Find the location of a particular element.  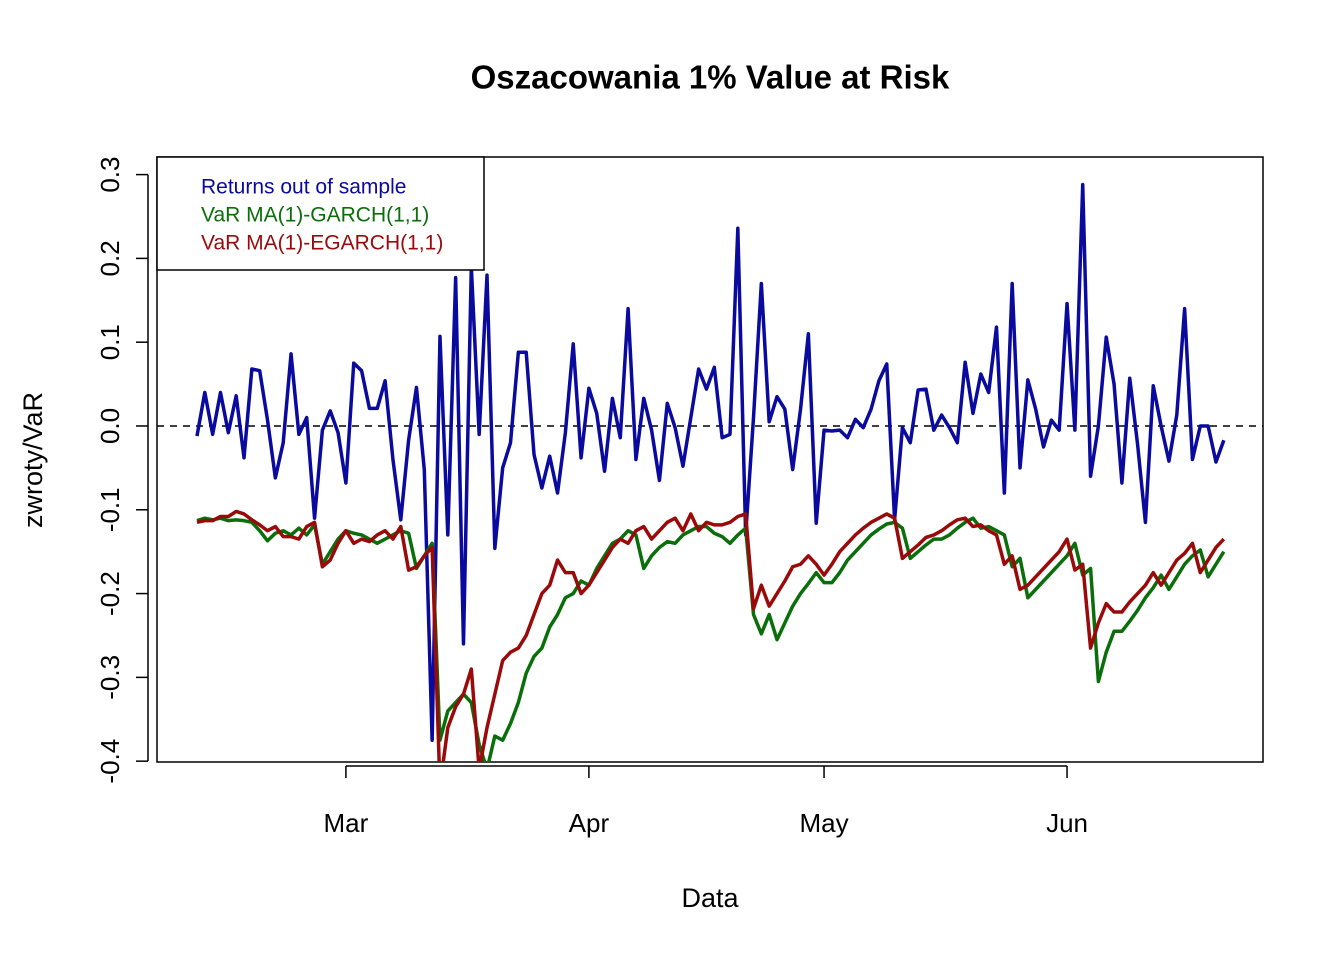

y-tick-label: -0.1 is located at coordinates (110, 509).